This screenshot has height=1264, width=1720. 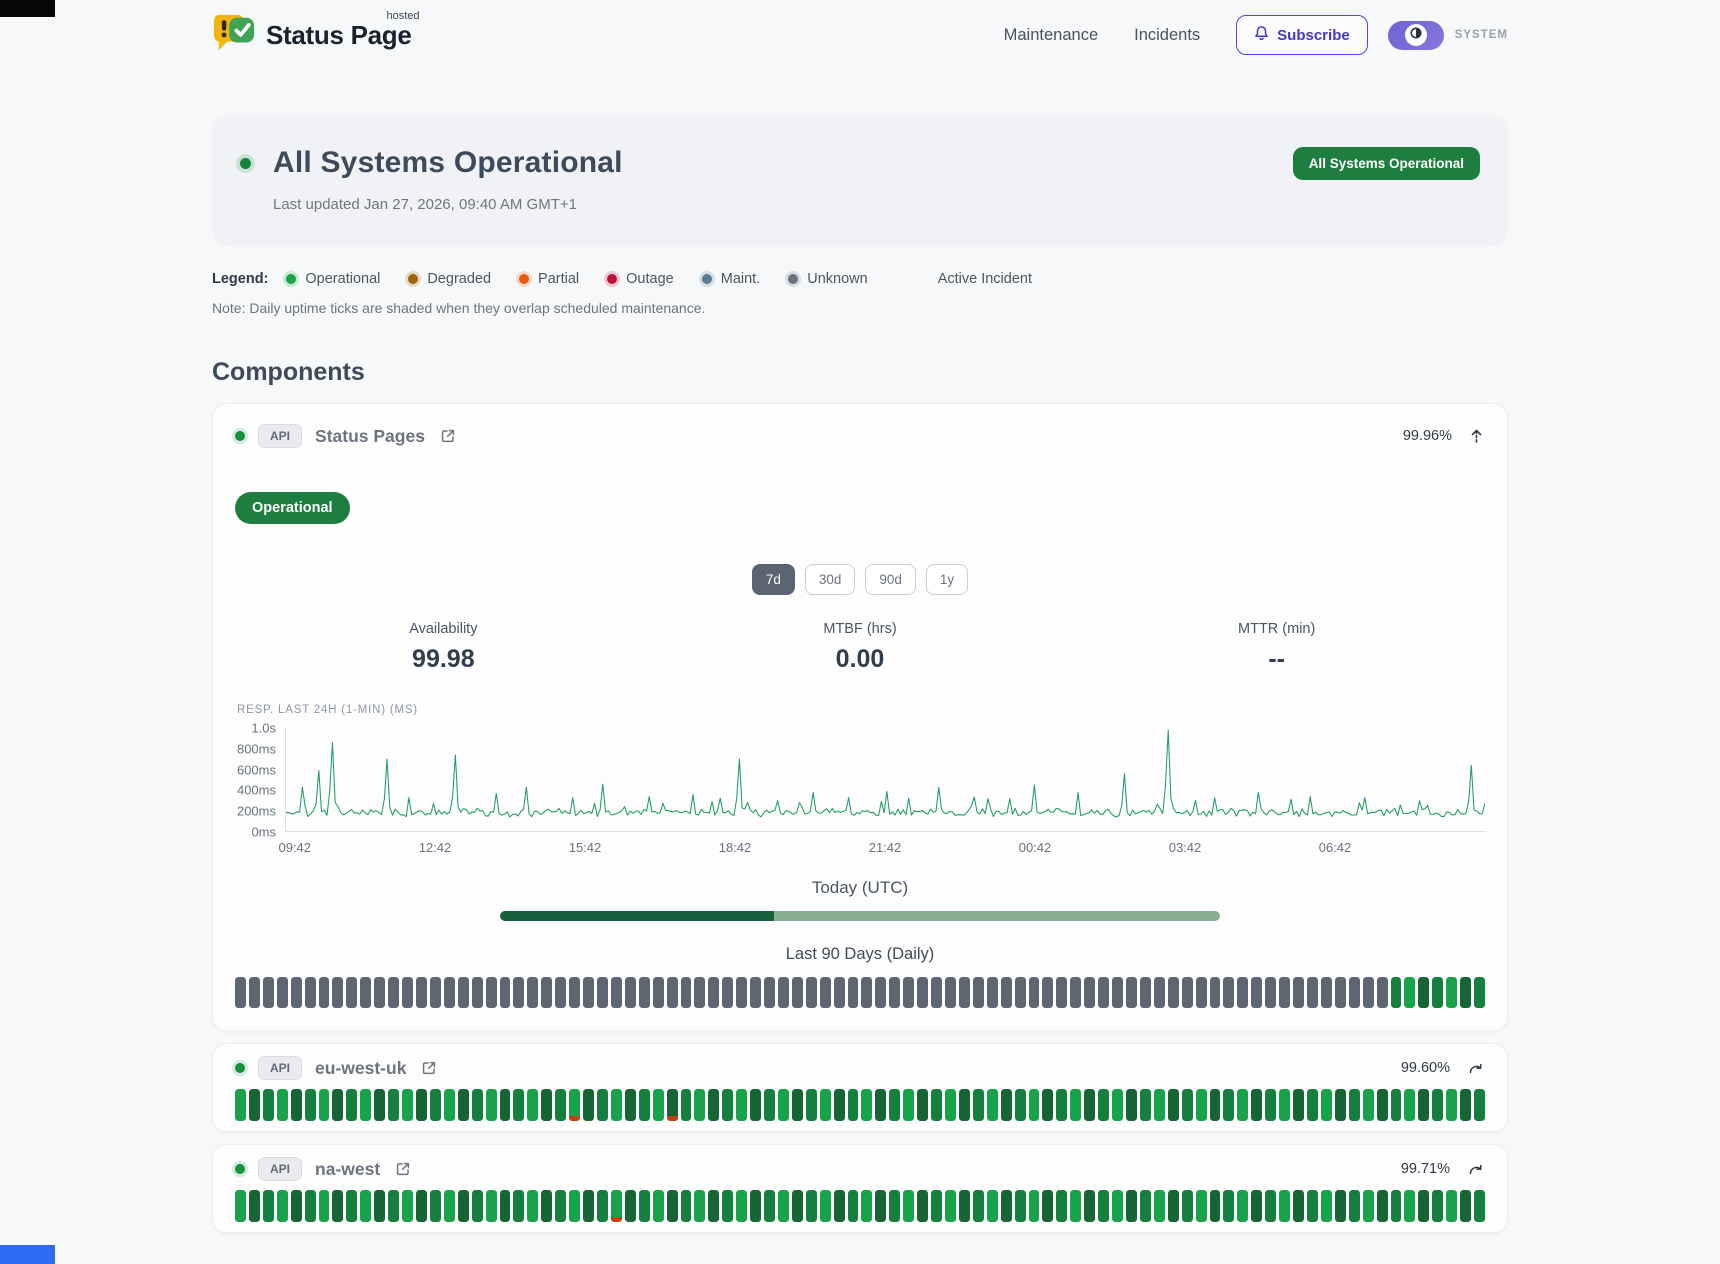 I want to click on external-link-icon, so click(x=403, y=1169).